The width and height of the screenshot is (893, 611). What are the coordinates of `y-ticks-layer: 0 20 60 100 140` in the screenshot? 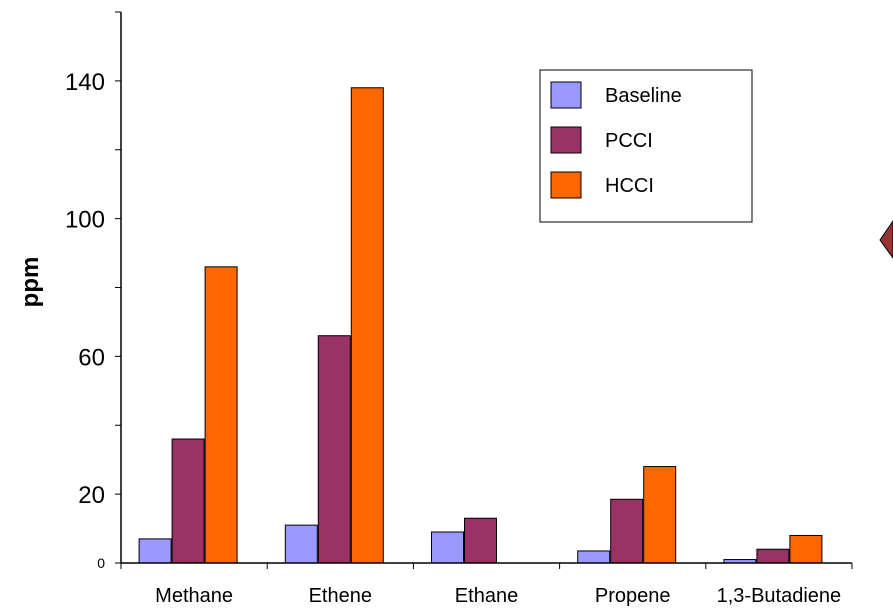 It's located at (93, 291).